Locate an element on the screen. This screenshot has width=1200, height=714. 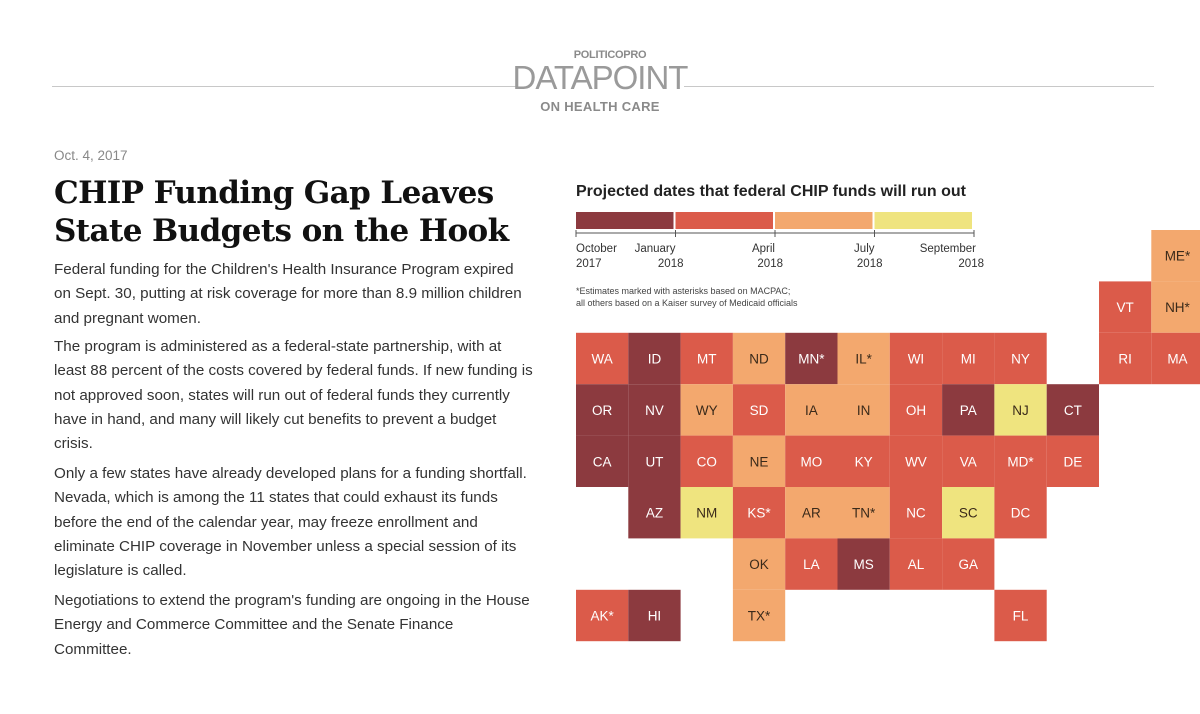
state-label: GA is located at coordinates (968, 564).